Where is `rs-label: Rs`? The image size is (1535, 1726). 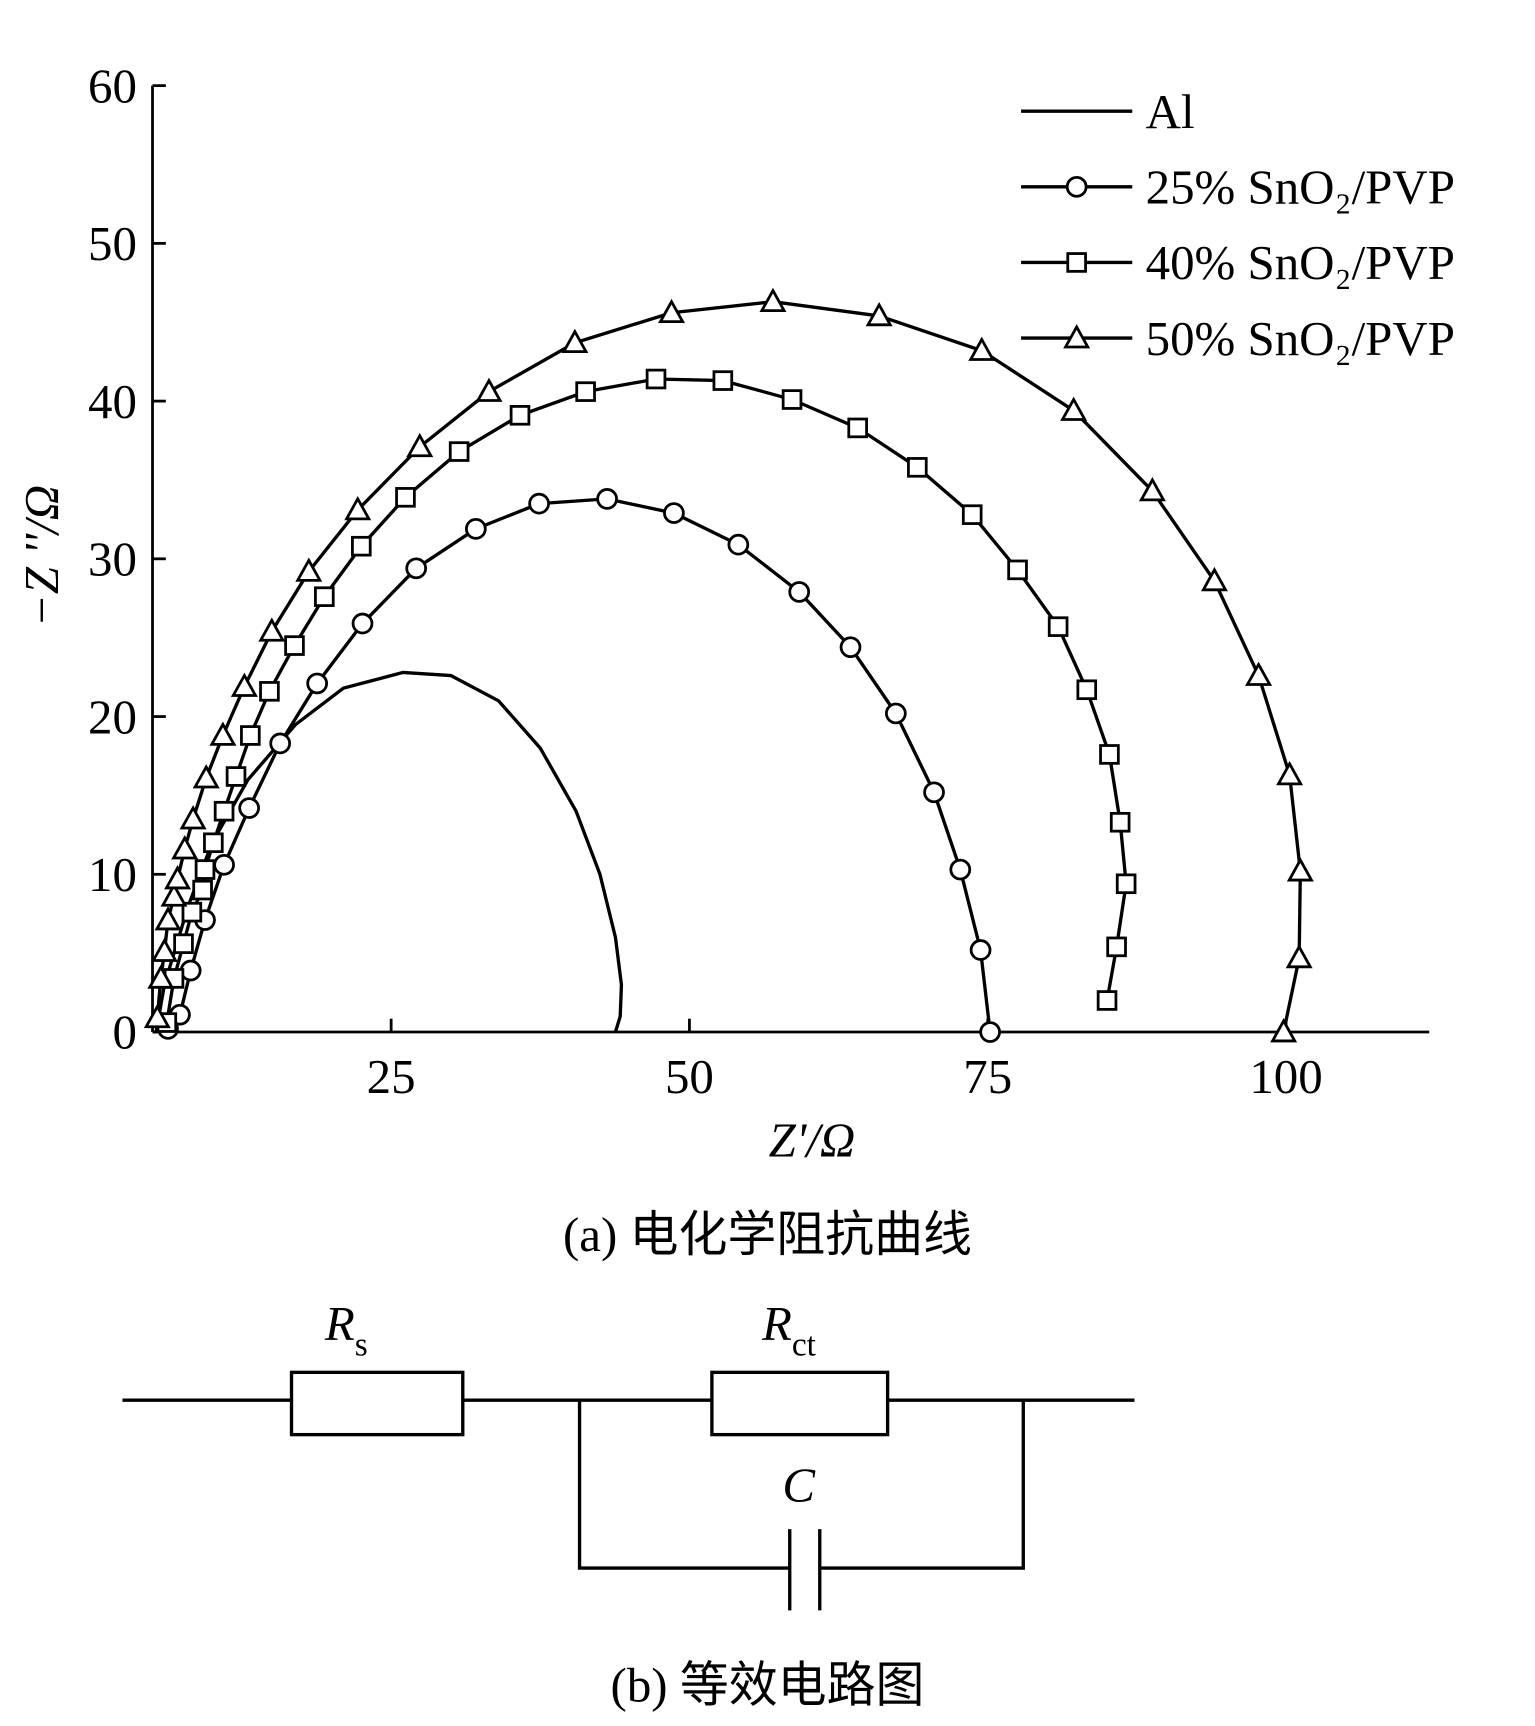
rs-label: Rs is located at coordinates (346, 1330).